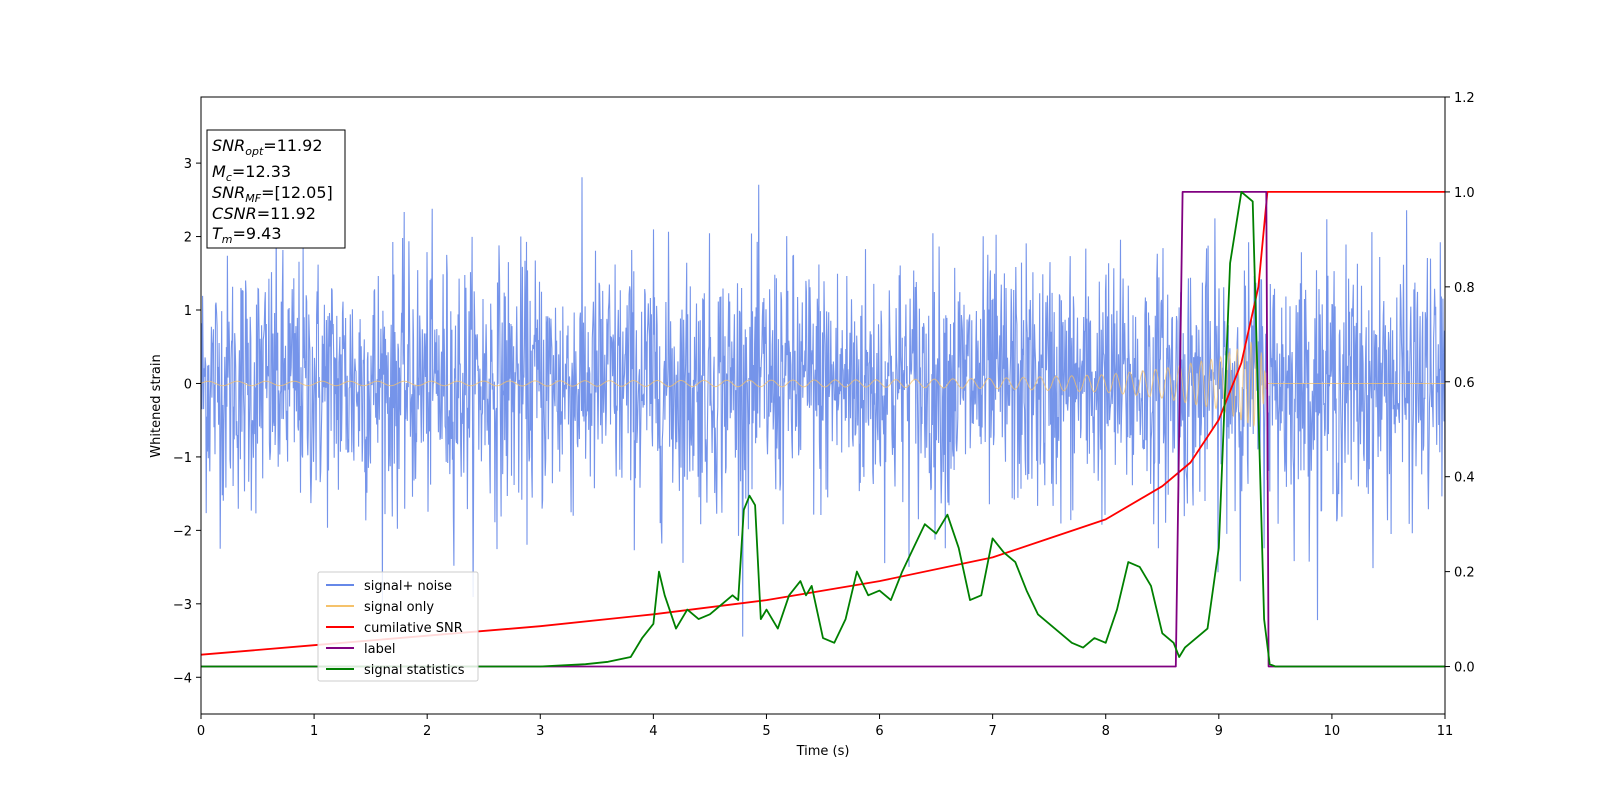  I want to click on legend-item-signal-statistics: signal statistics, so click(395, 670).